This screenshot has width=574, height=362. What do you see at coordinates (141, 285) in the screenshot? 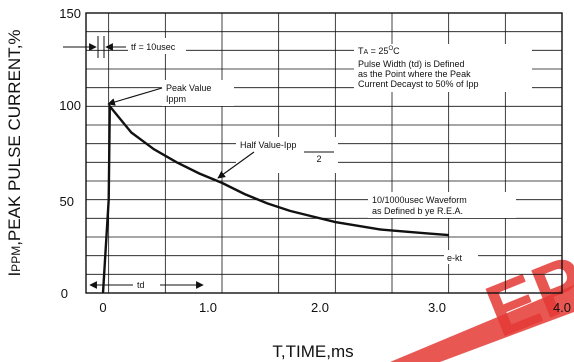
I see `td-label: td` at bounding box center [141, 285].